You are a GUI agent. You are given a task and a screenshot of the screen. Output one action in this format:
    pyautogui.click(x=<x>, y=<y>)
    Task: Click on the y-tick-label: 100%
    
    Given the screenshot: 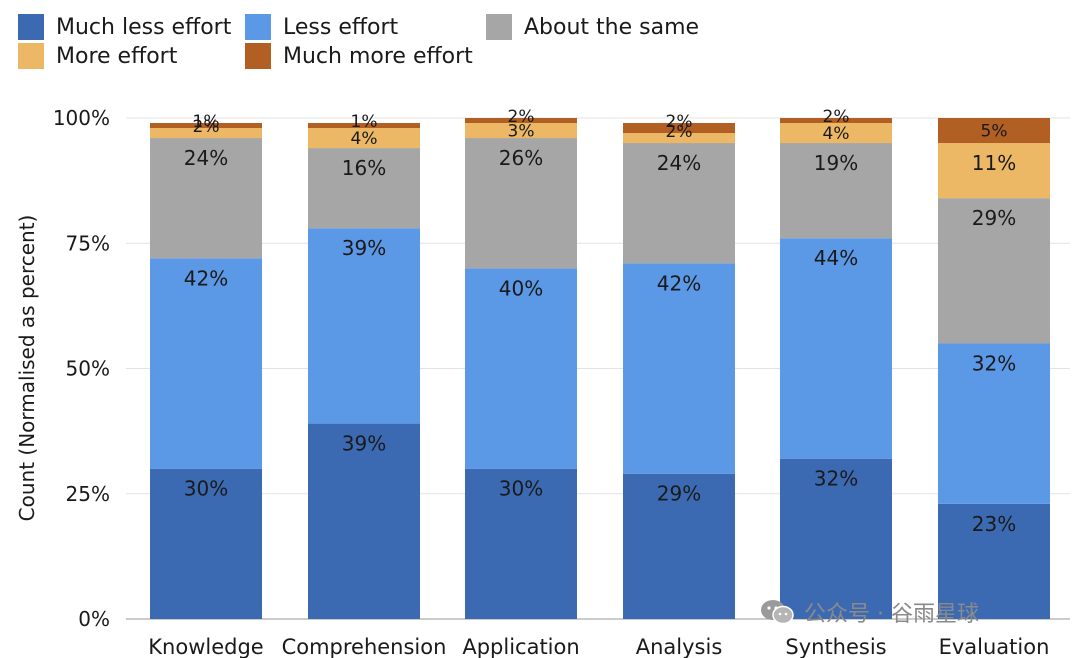 What is the action you would take?
    pyautogui.click(x=81, y=118)
    